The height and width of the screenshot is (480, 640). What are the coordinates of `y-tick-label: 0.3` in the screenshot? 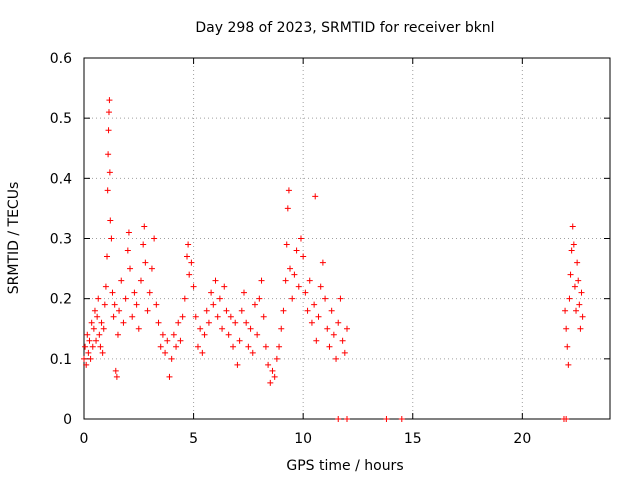 It's located at (61, 240).